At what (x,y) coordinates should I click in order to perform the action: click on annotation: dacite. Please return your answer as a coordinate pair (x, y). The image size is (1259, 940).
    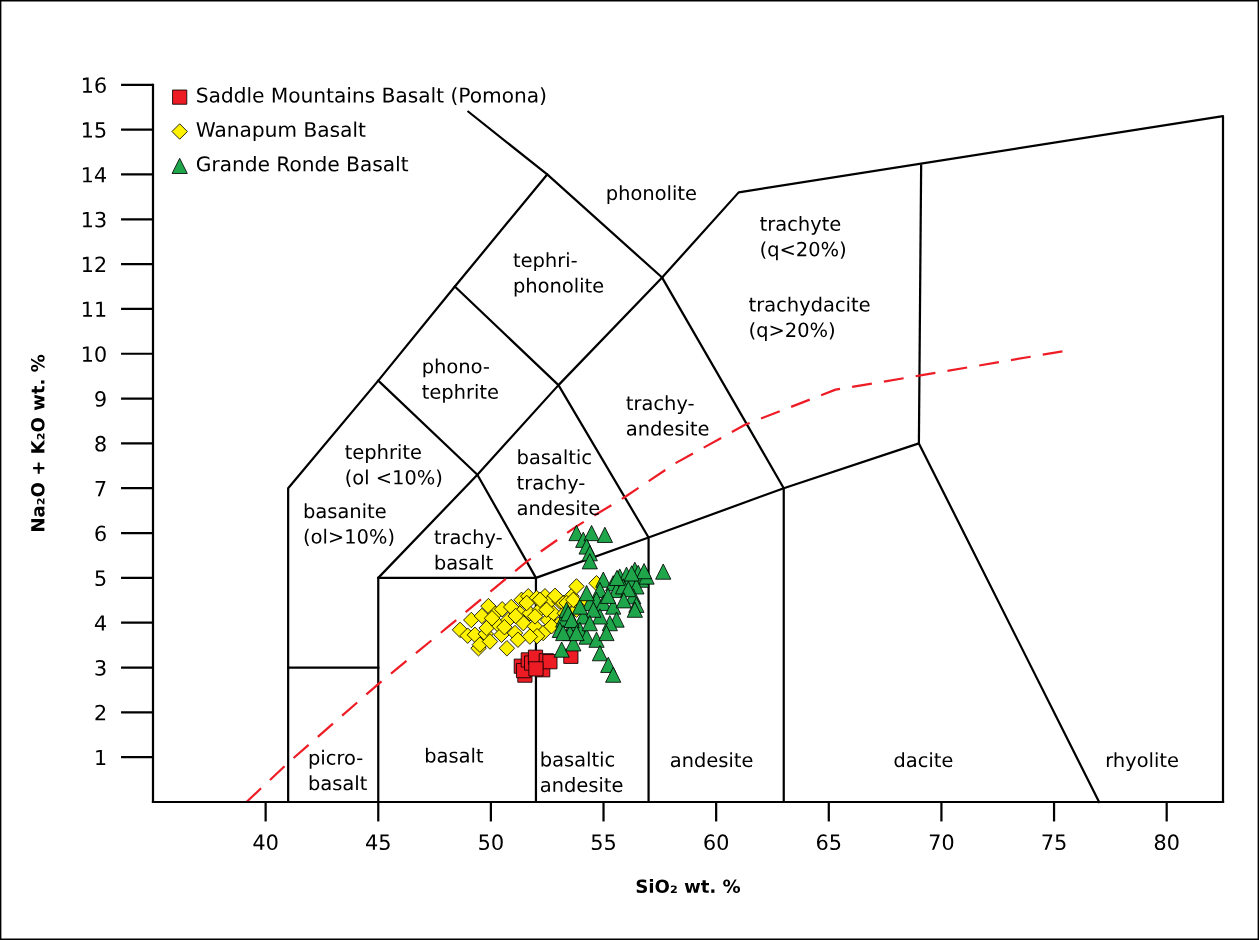
    Looking at the image, I should click on (923, 760).